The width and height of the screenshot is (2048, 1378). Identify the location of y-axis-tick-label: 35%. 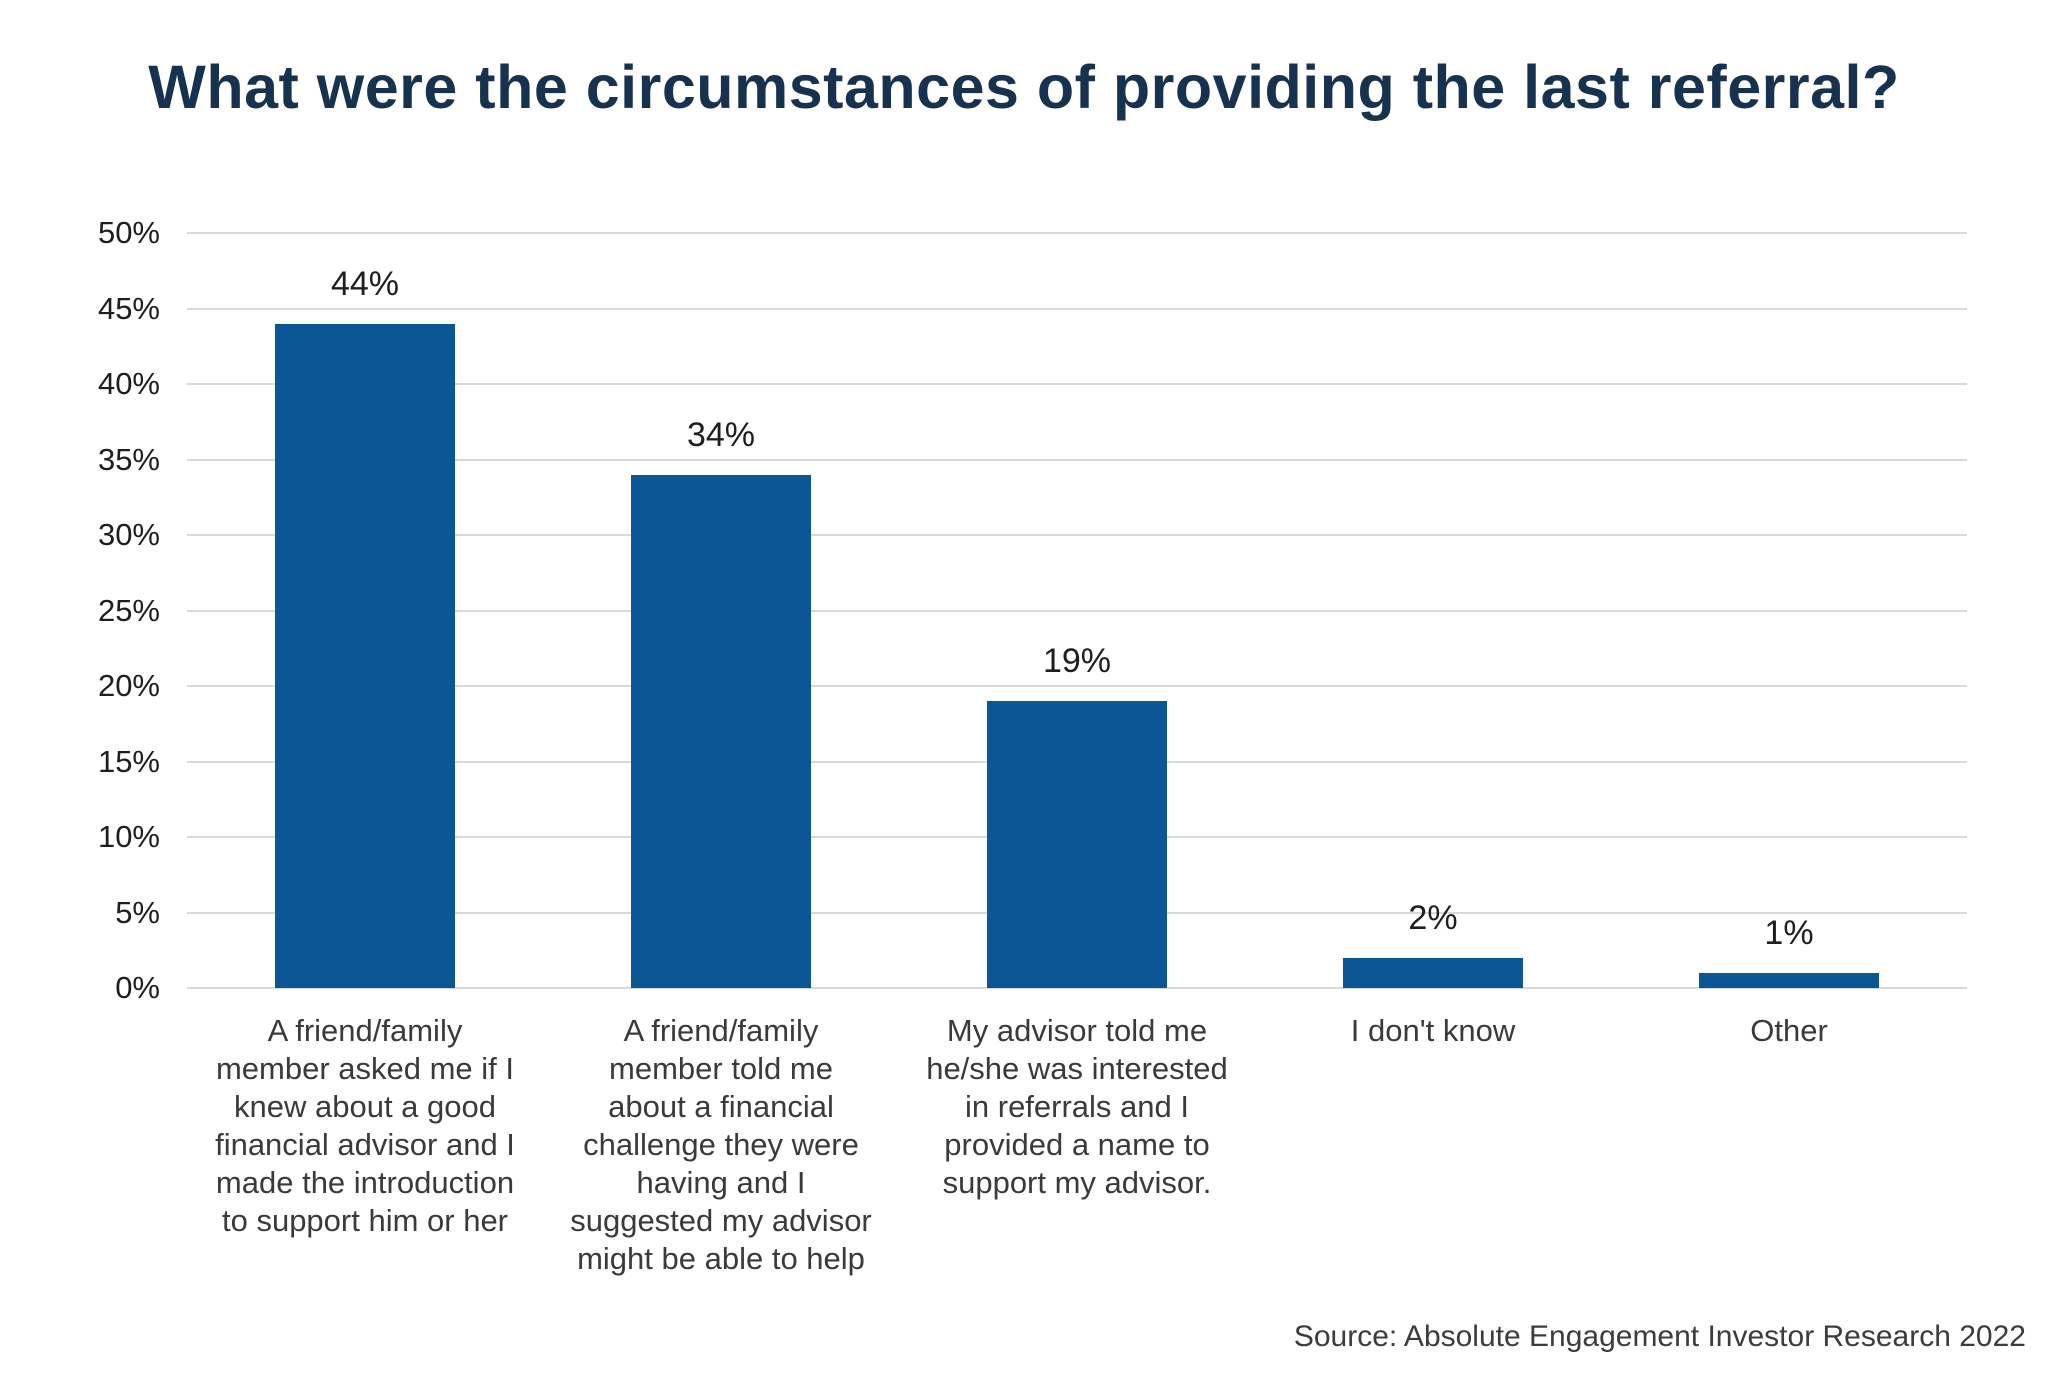
(128, 459).